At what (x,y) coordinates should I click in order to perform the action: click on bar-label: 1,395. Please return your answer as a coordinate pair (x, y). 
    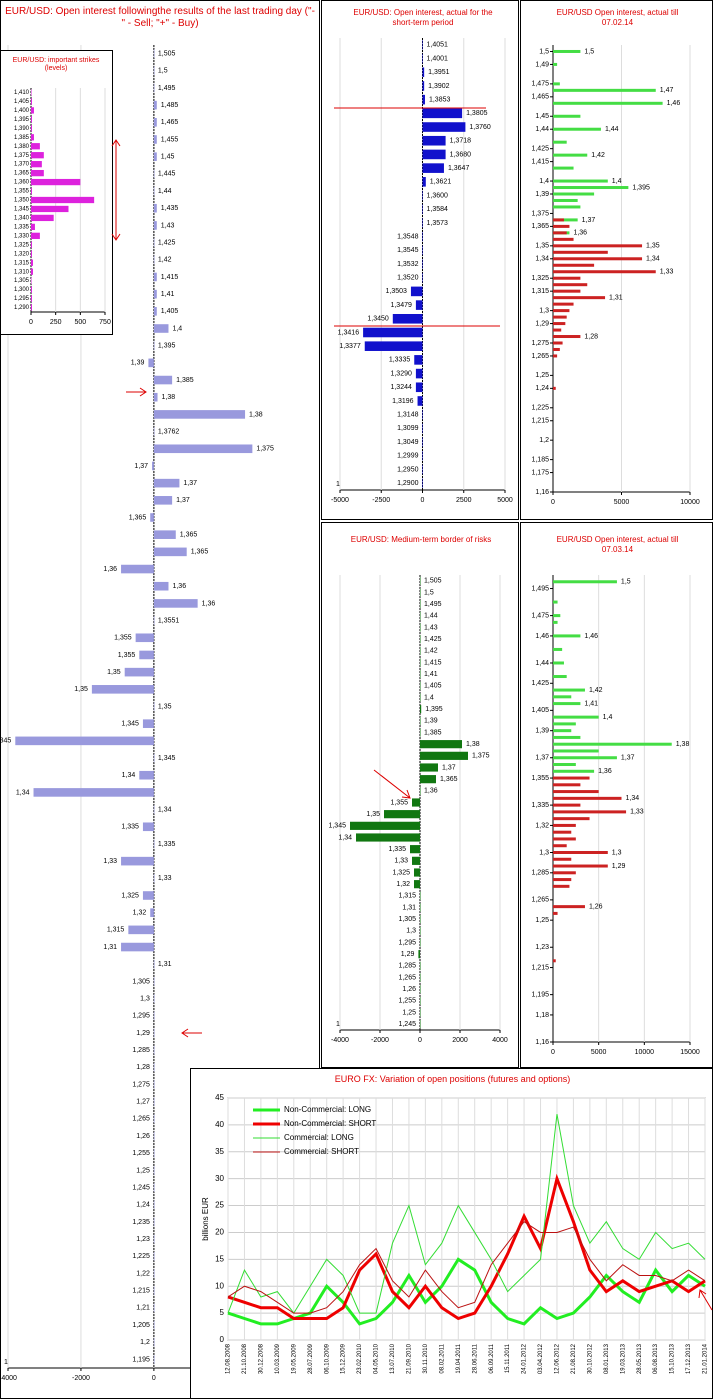
    Looking at the image, I should click on (641, 187).